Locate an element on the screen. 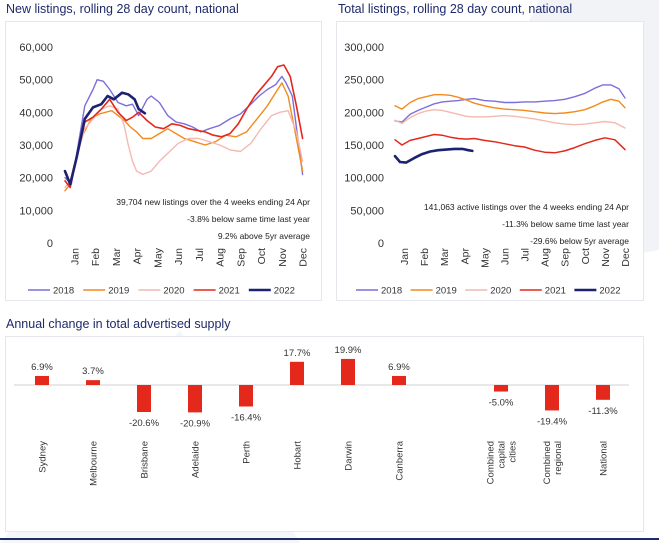  y-tick-label: 20,000 is located at coordinates (36, 179).